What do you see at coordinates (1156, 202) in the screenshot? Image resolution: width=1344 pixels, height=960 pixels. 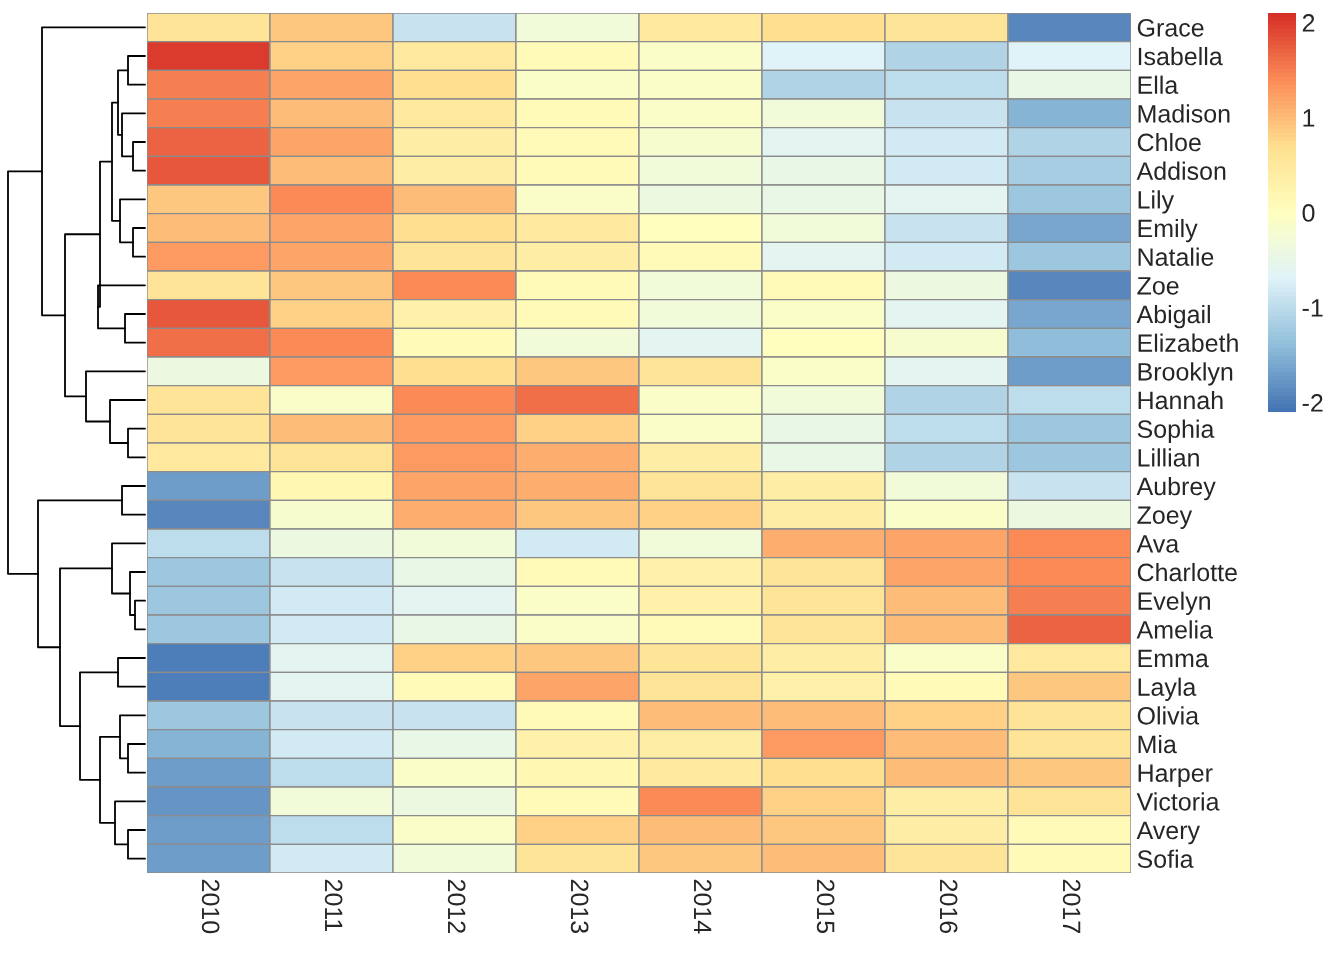 I see `y-tick-label: Lily` at bounding box center [1156, 202].